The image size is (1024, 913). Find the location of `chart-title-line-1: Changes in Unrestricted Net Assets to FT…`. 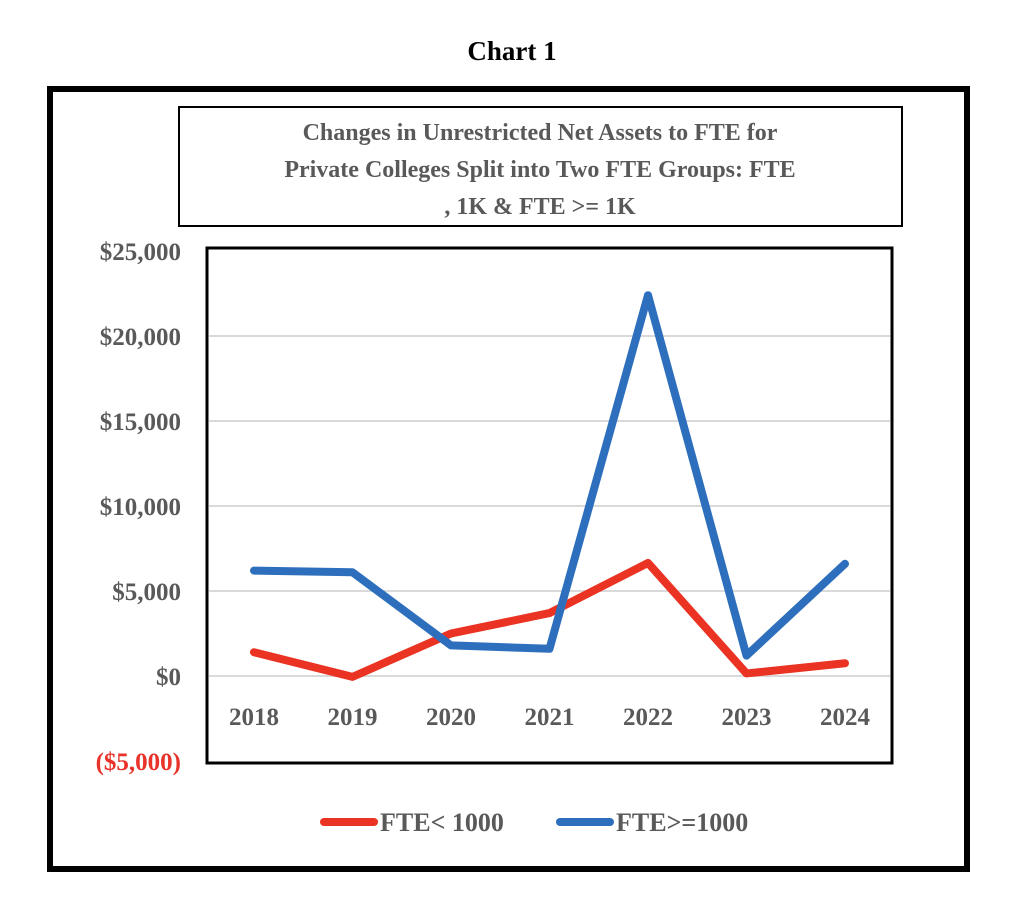

chart-title-line-1: Changes in Unrestricted Net Assets to FT… is located at coordinates (540, 133).